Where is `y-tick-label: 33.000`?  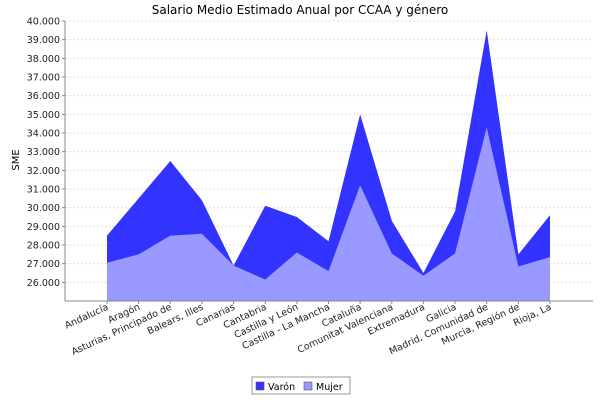
y-tick-label: 33.000 is located at coordinates (43, 152).